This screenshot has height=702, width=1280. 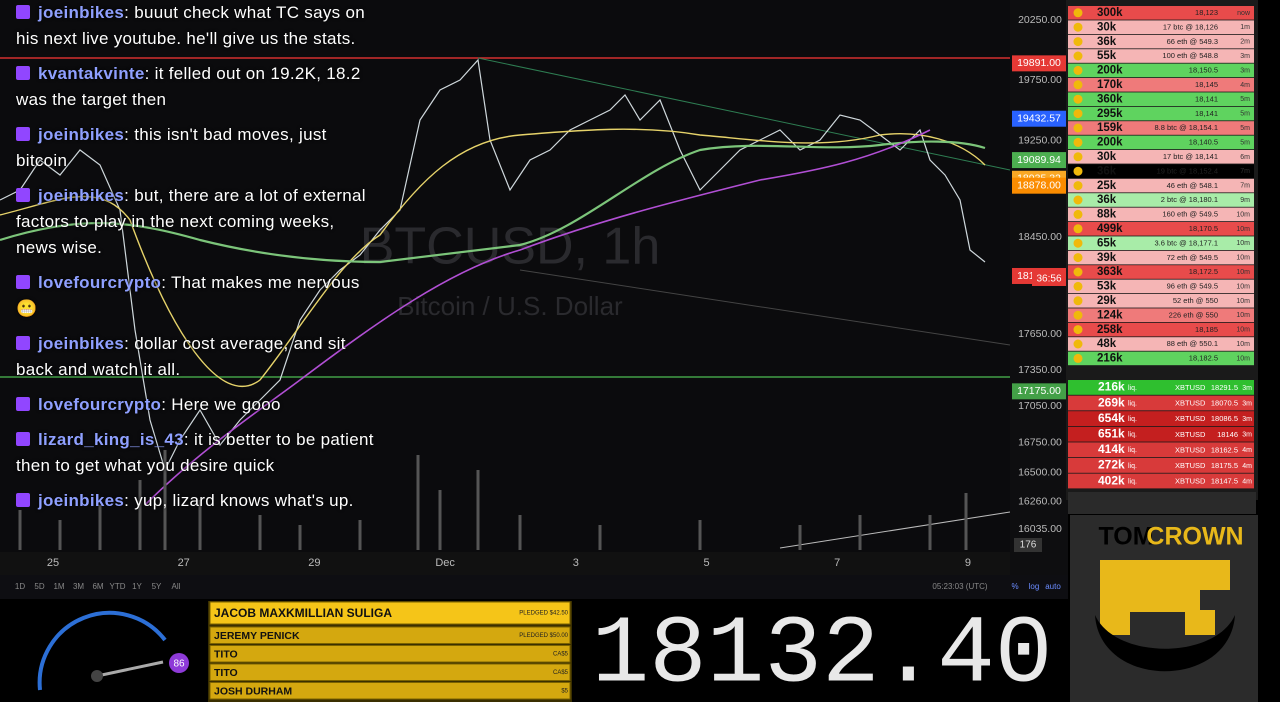 What do you see at coordinates (1110, 128) in the screenshot?
I see `trade-size: 159k` at bounding box center [1110, 128].